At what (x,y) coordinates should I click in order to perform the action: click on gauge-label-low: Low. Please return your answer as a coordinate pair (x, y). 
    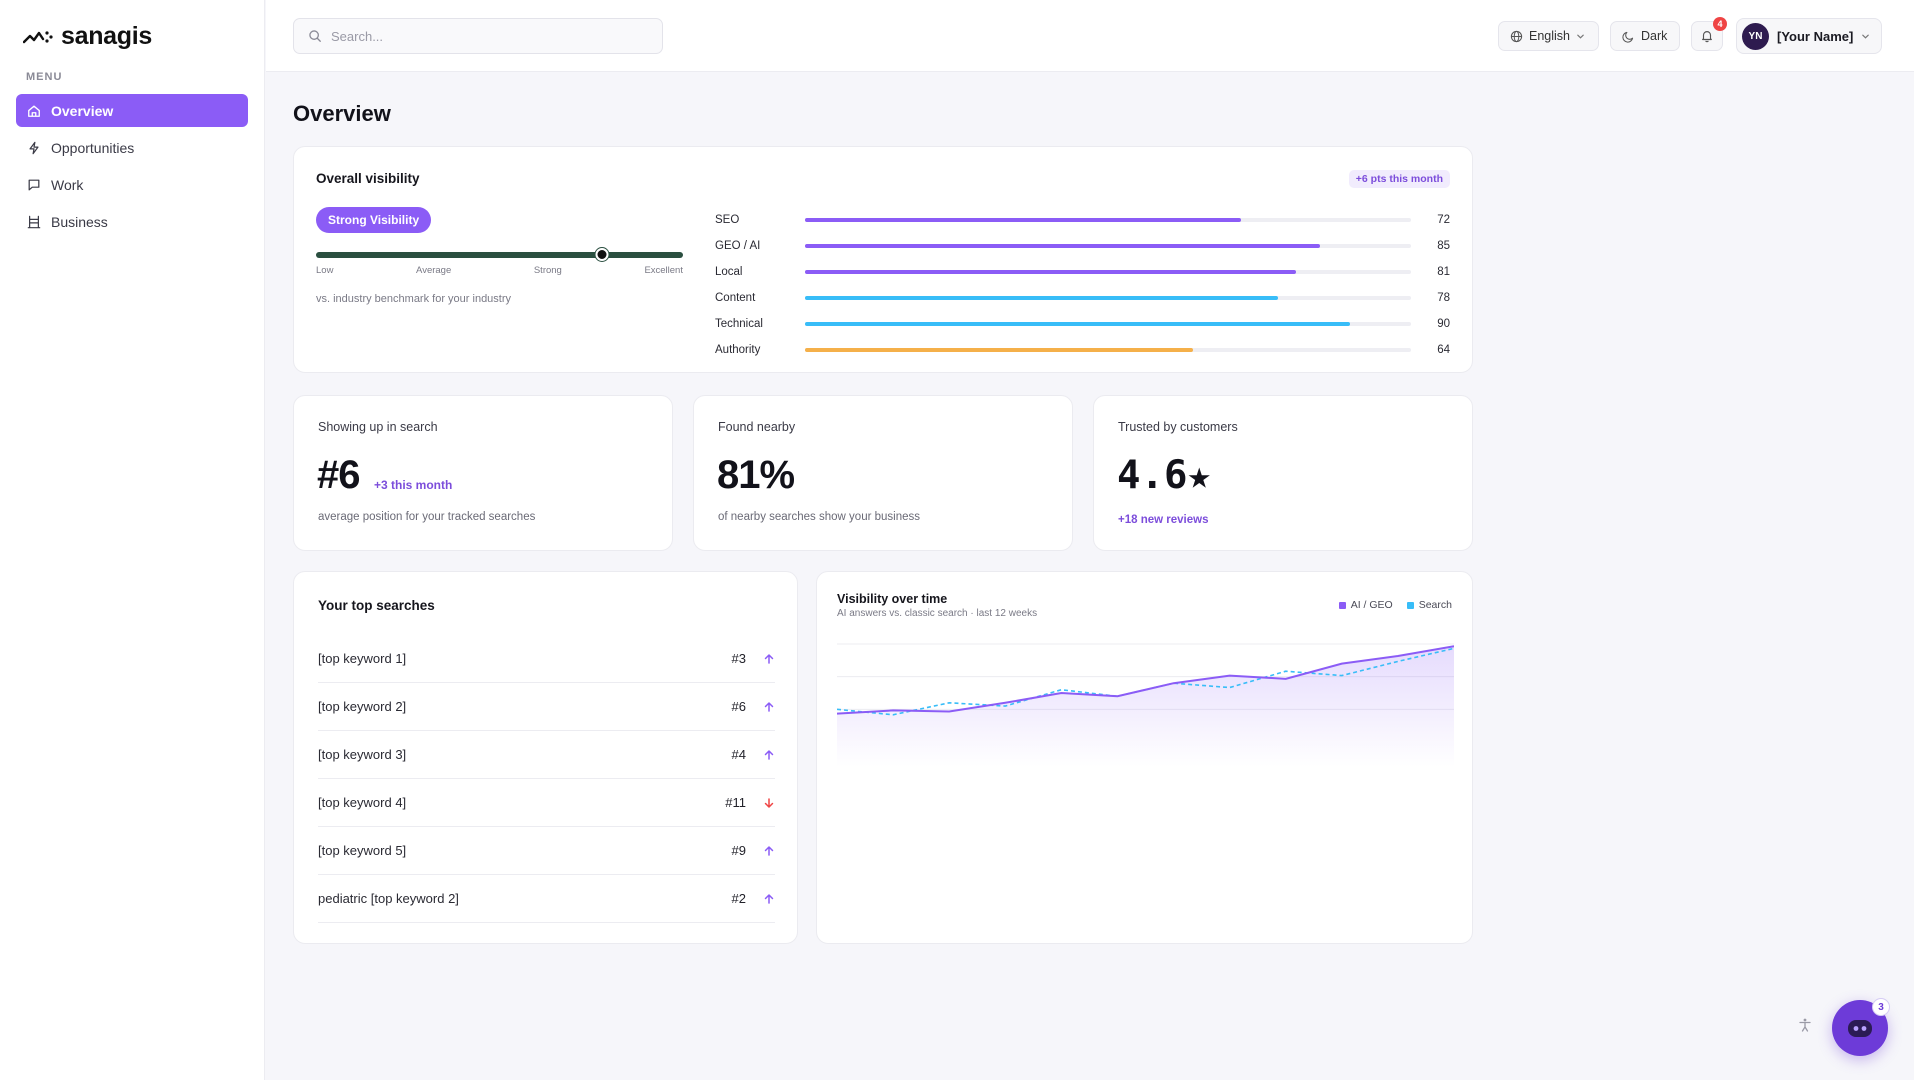
    Looking at the image, I should click on (325, 270).